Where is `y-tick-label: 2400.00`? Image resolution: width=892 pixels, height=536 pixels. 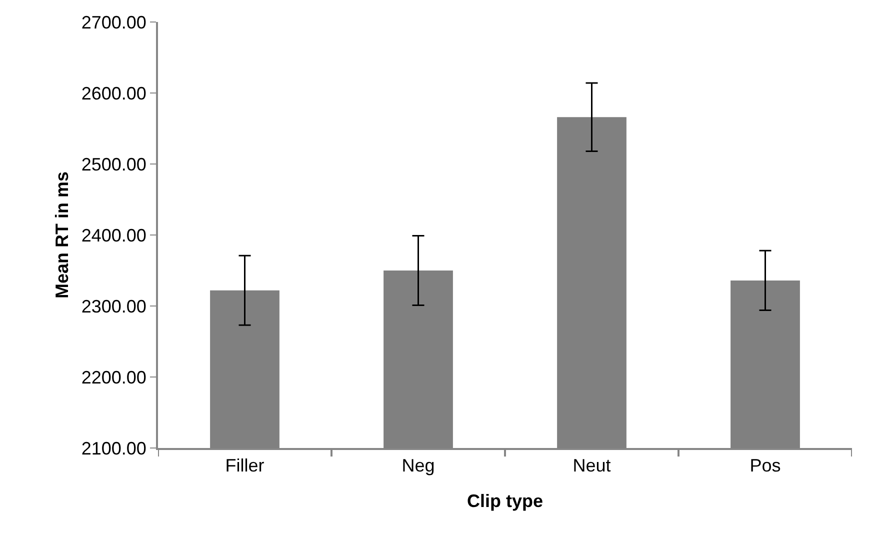 y-tick-label: 2400.00 is located at coordinates (113, 235).